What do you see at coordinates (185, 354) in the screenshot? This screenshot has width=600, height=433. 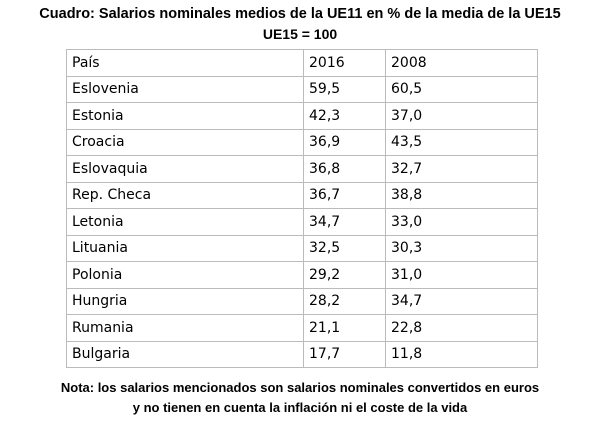 I see `cell: Bulgaria` at bounding box center [185, 354].